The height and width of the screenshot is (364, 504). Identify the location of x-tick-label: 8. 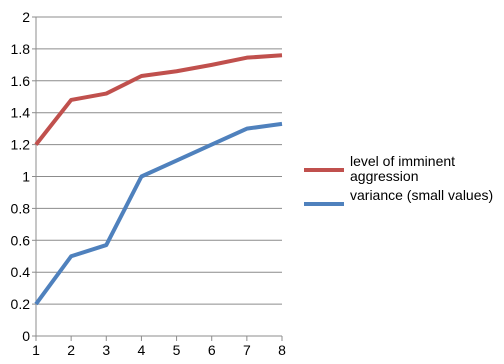
(282, 350).